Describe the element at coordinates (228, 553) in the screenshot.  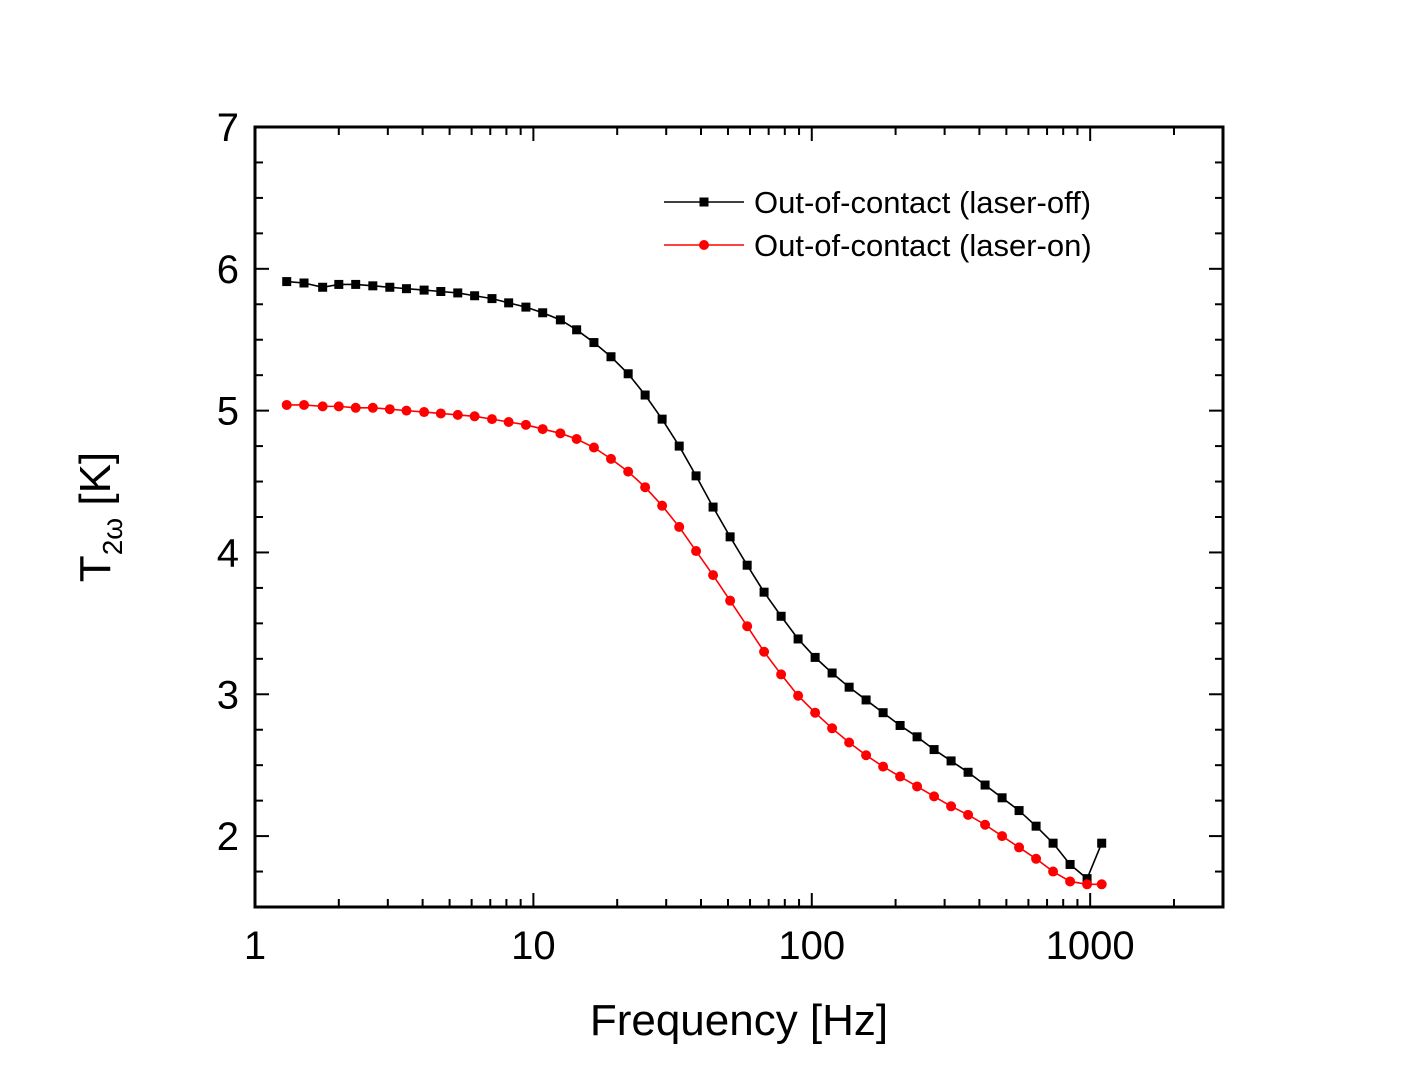
I see `y-tick-label: 4` at that location.